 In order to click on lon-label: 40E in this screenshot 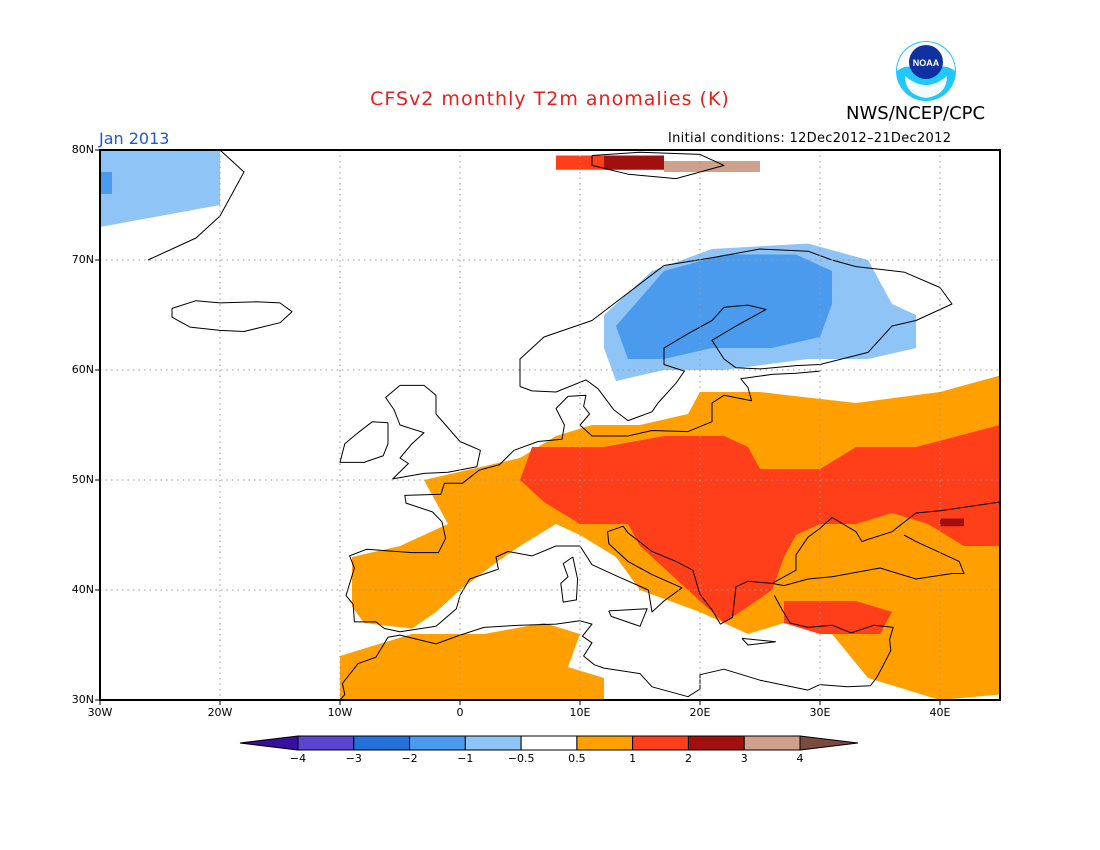, I will do `click(940, 712)`.